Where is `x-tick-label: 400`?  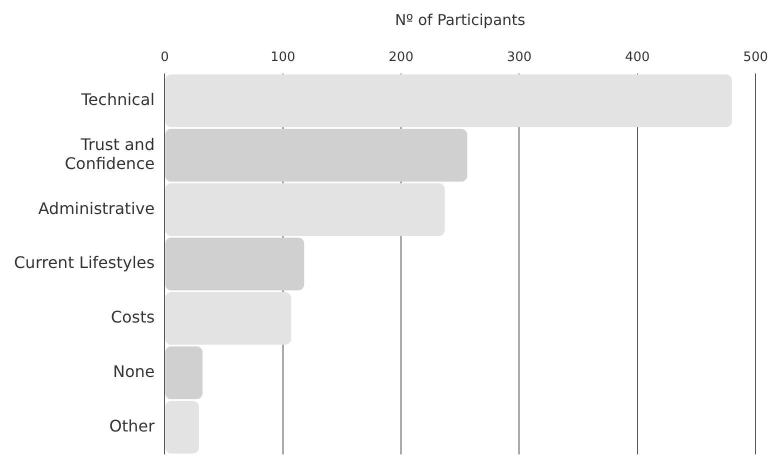
x-tick-label: 400 is located at coordinates (637, 58).